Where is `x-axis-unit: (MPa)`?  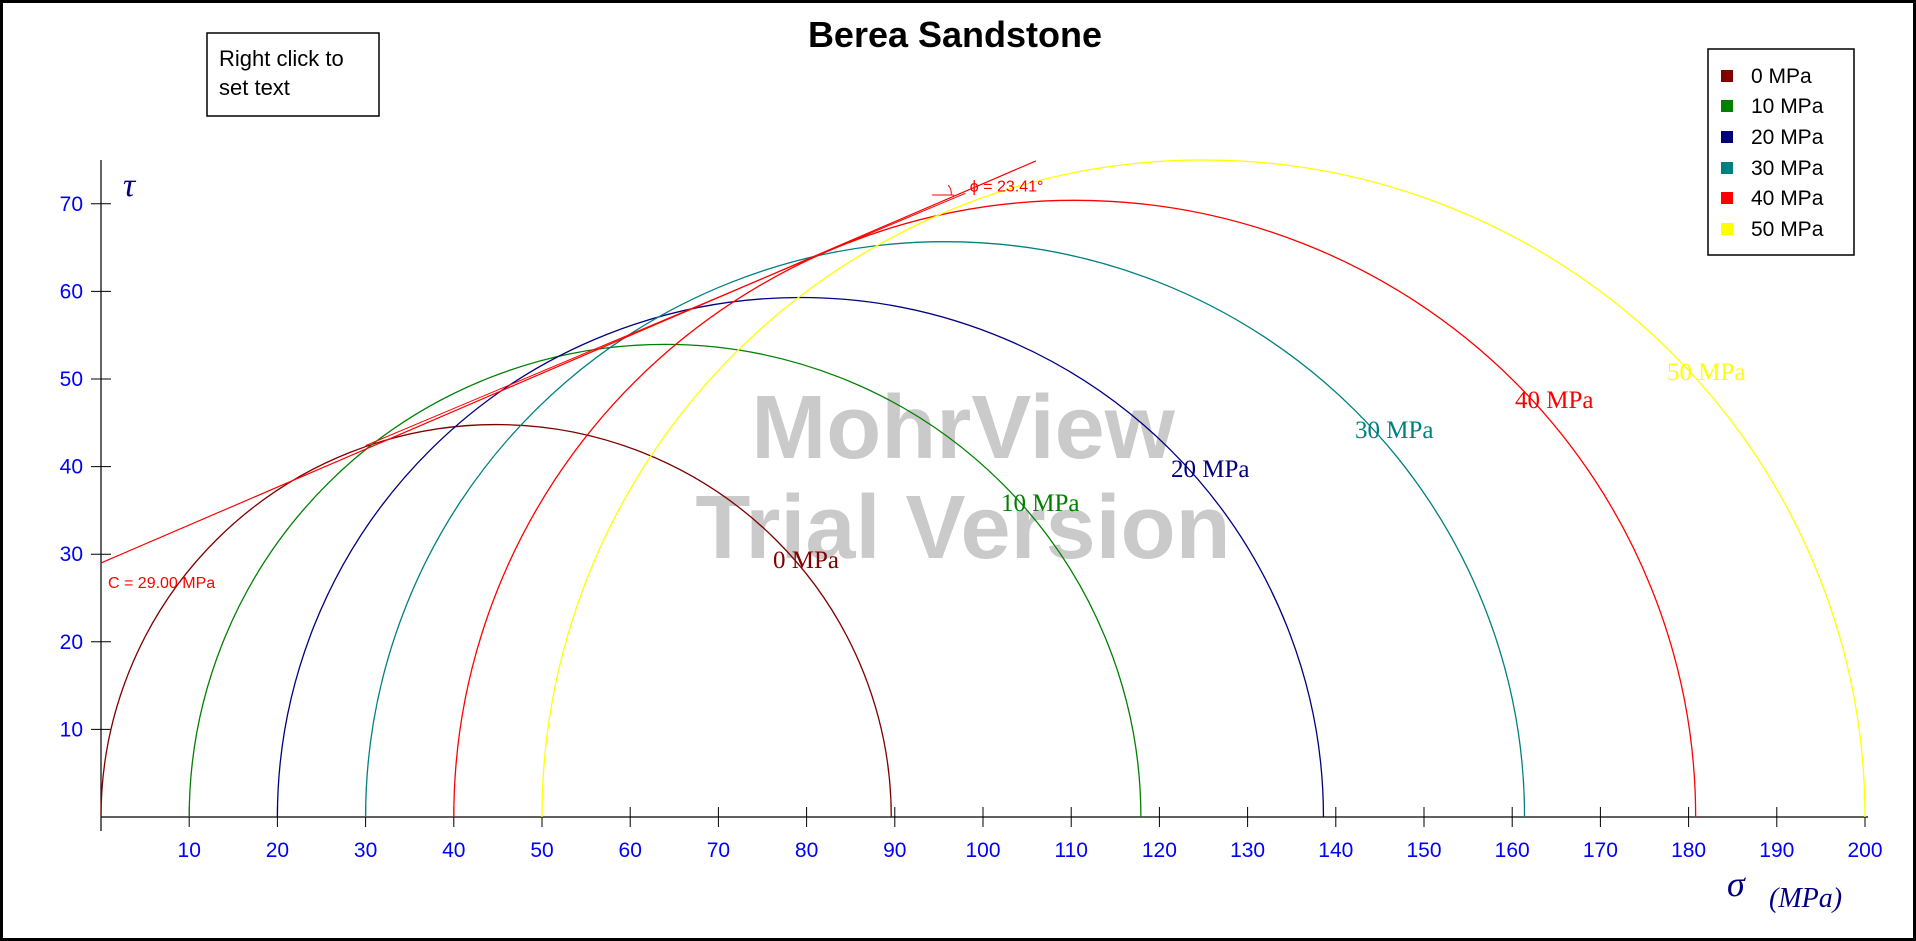
x-axis-unit: (MPa) is located at coordinates (1805, 898).